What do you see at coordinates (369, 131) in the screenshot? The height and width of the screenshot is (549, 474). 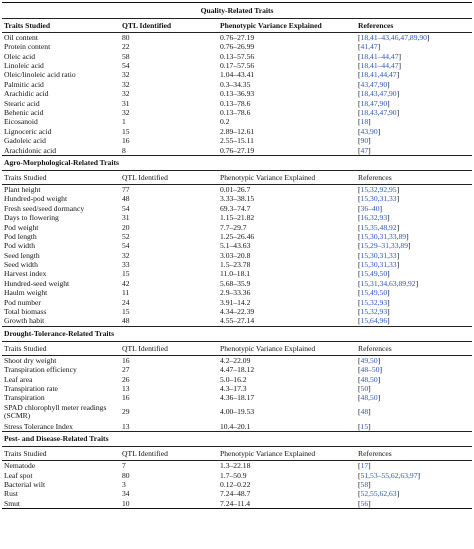 I see `reference-link: 43,90` at bounding box center [369, 131].